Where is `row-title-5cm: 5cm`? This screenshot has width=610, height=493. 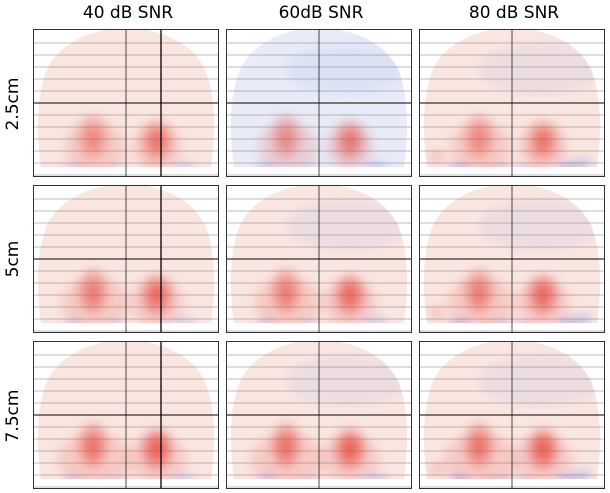
row-title-5cm: 5cm is located at coordinates (13, 259).